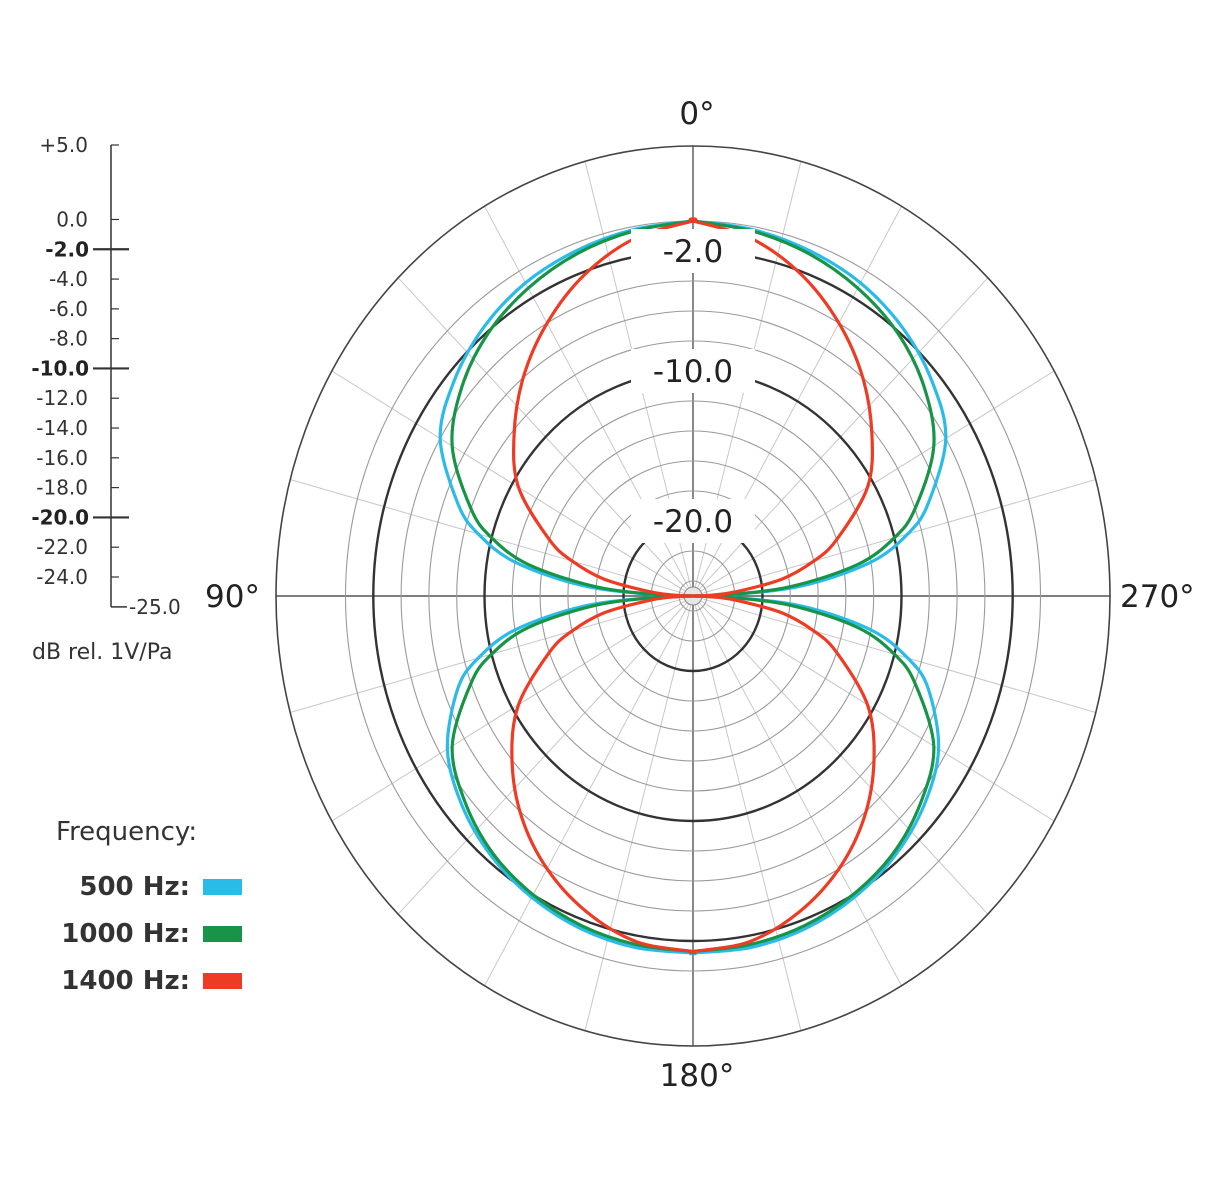  What do you see at coordinates (102, 652) in the screenshot?
I see `unit-label: dB rel. 1V/Pa` at bounding box center [102, 652].